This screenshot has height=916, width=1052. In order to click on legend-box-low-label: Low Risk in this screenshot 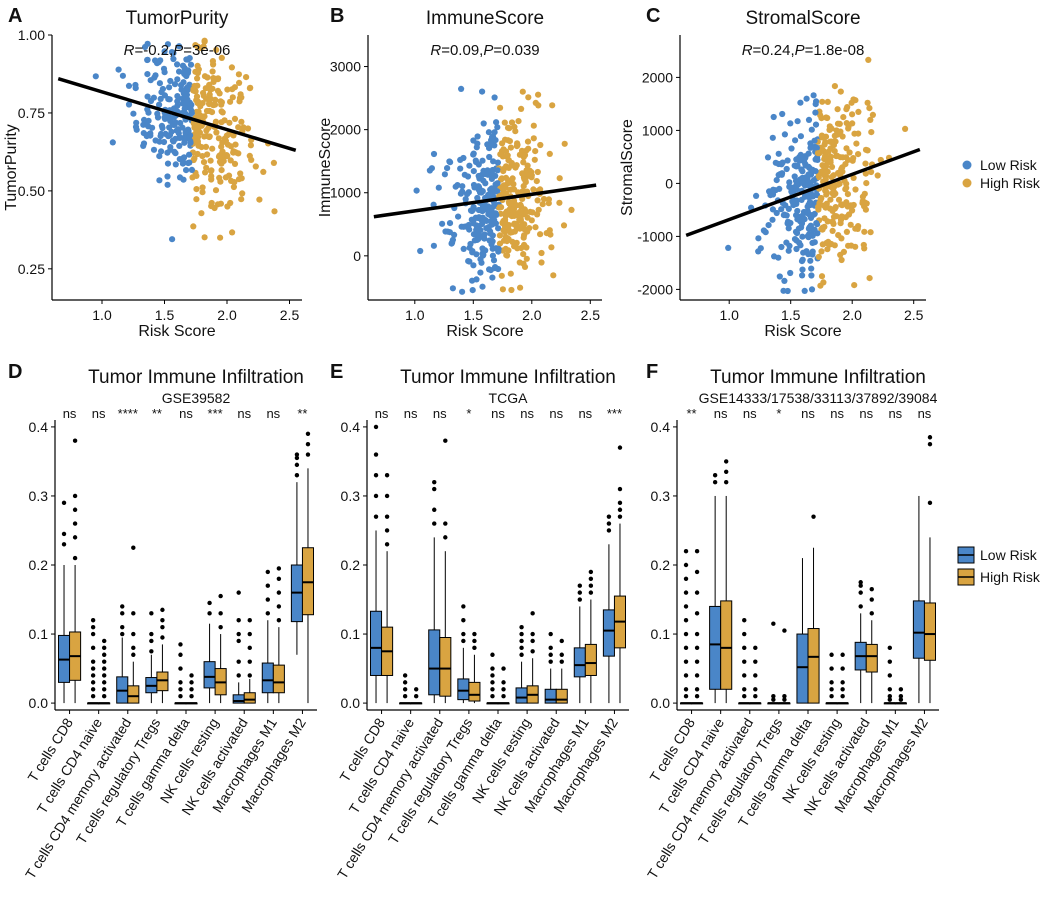, I will do `click(1009, 555)`.